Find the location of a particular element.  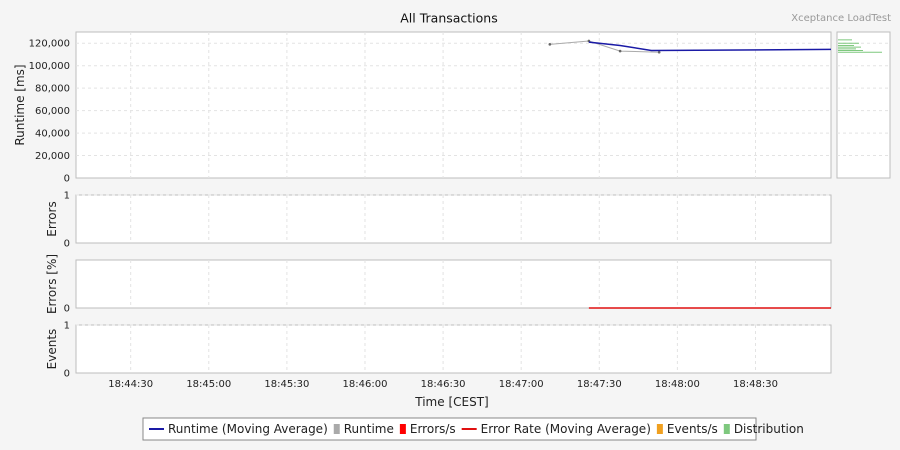

legend-item: Distribution is located at coordinates (763, 429).